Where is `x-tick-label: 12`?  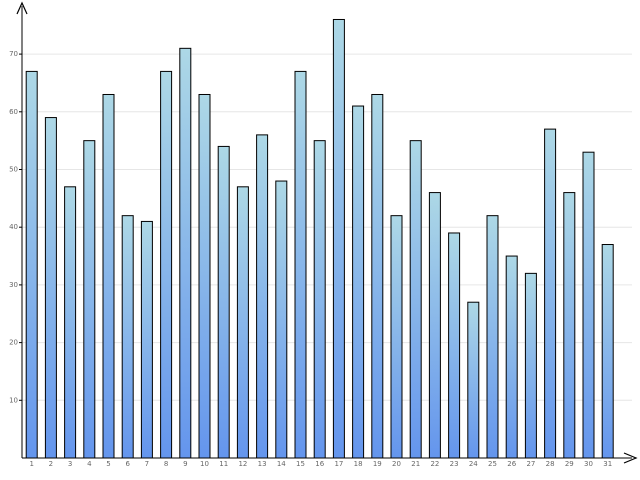 x-tick-label: 12 is located at coordinates (242, 464).